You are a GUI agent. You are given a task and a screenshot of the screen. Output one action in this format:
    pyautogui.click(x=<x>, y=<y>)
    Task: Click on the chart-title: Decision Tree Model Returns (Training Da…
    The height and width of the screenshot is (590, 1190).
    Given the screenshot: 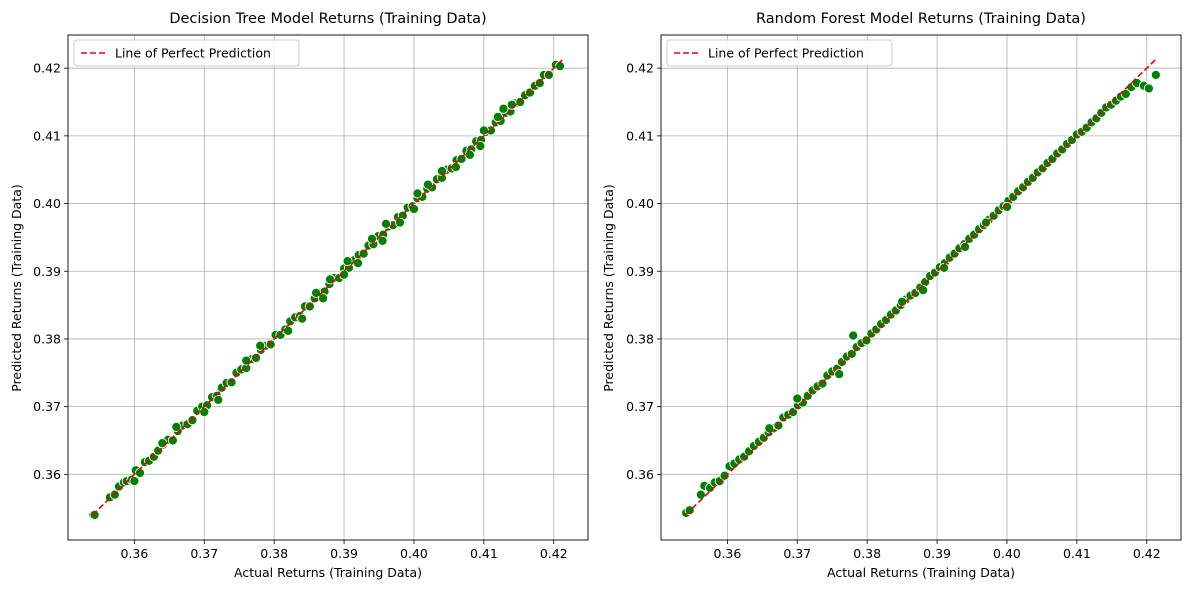 What is the action you would take?
    pyautogui.click(x=327, y=19)
    